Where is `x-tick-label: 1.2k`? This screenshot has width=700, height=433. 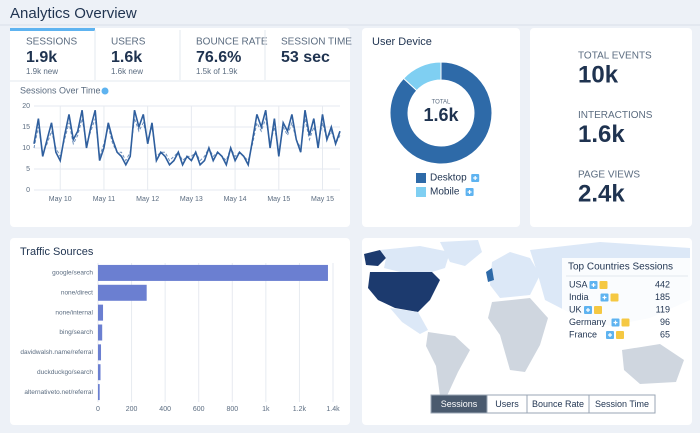
x-tick-label: 1.2k is located at coordinates (300, 409).